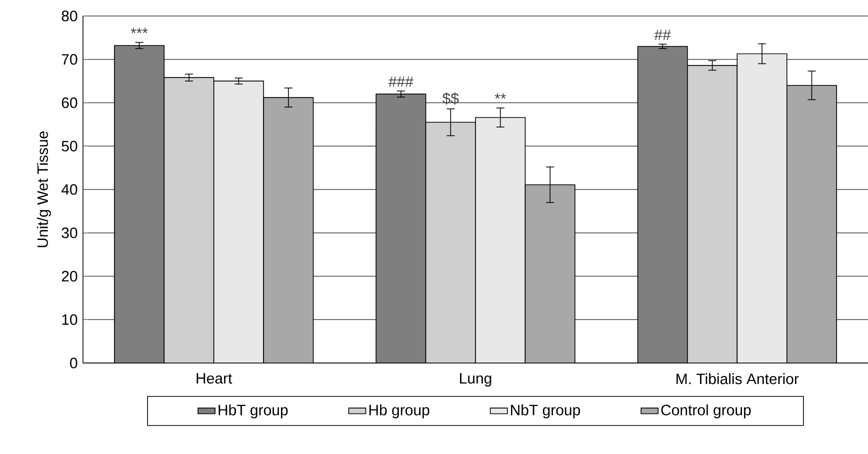  Describe the element at coordinates (70, 233) in the screenshot. I see `y-tick-label: 30` at that location.